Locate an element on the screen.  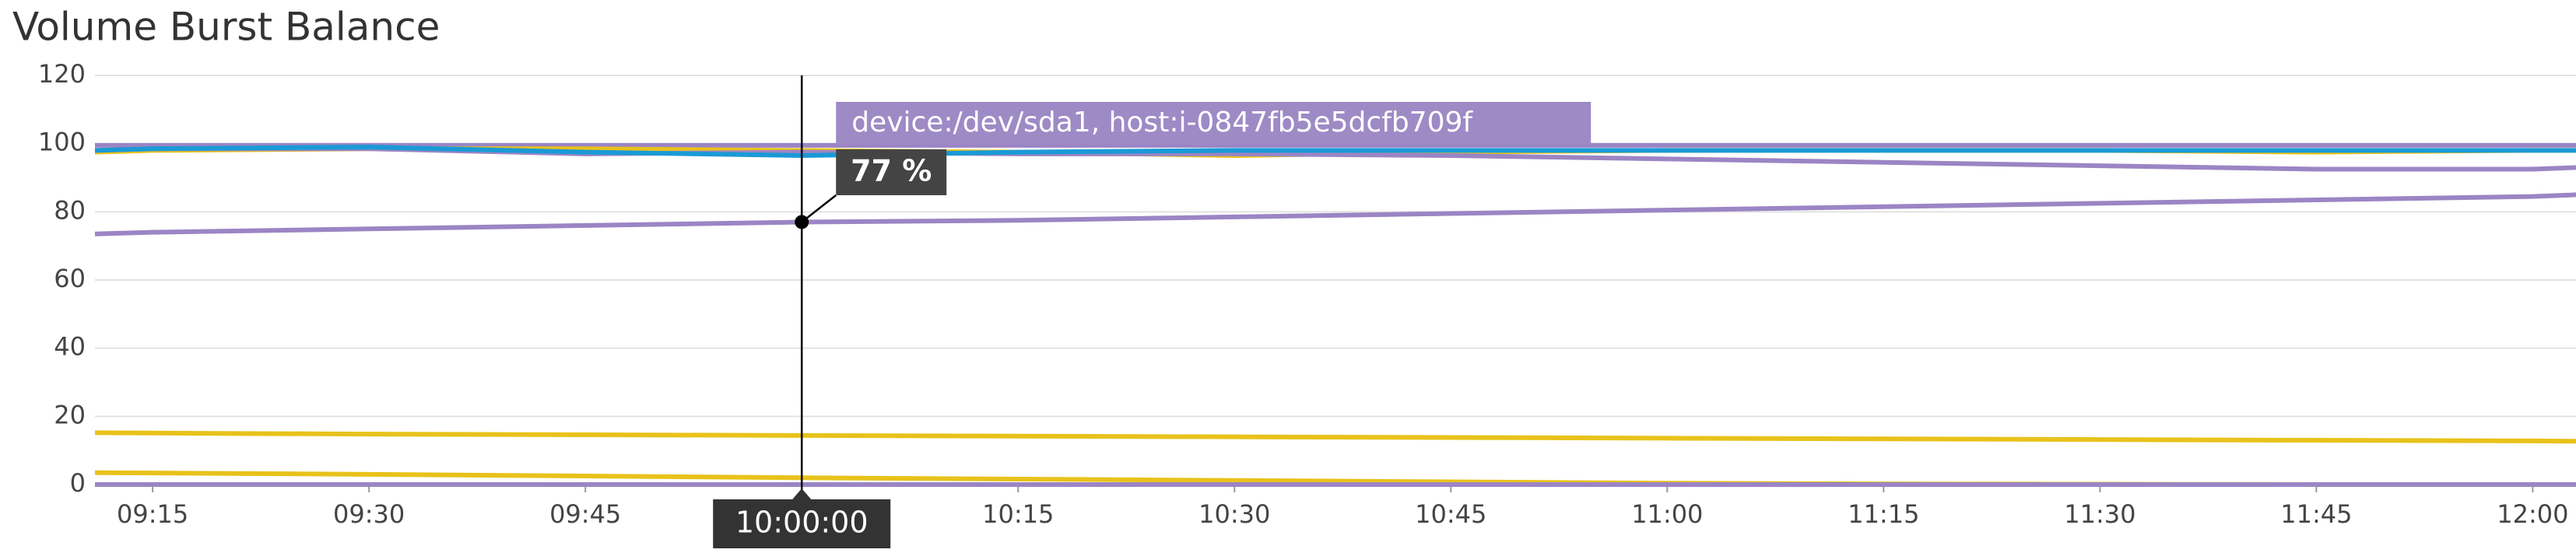
y-tick-label: 20 is located at coordinates (70, 414).